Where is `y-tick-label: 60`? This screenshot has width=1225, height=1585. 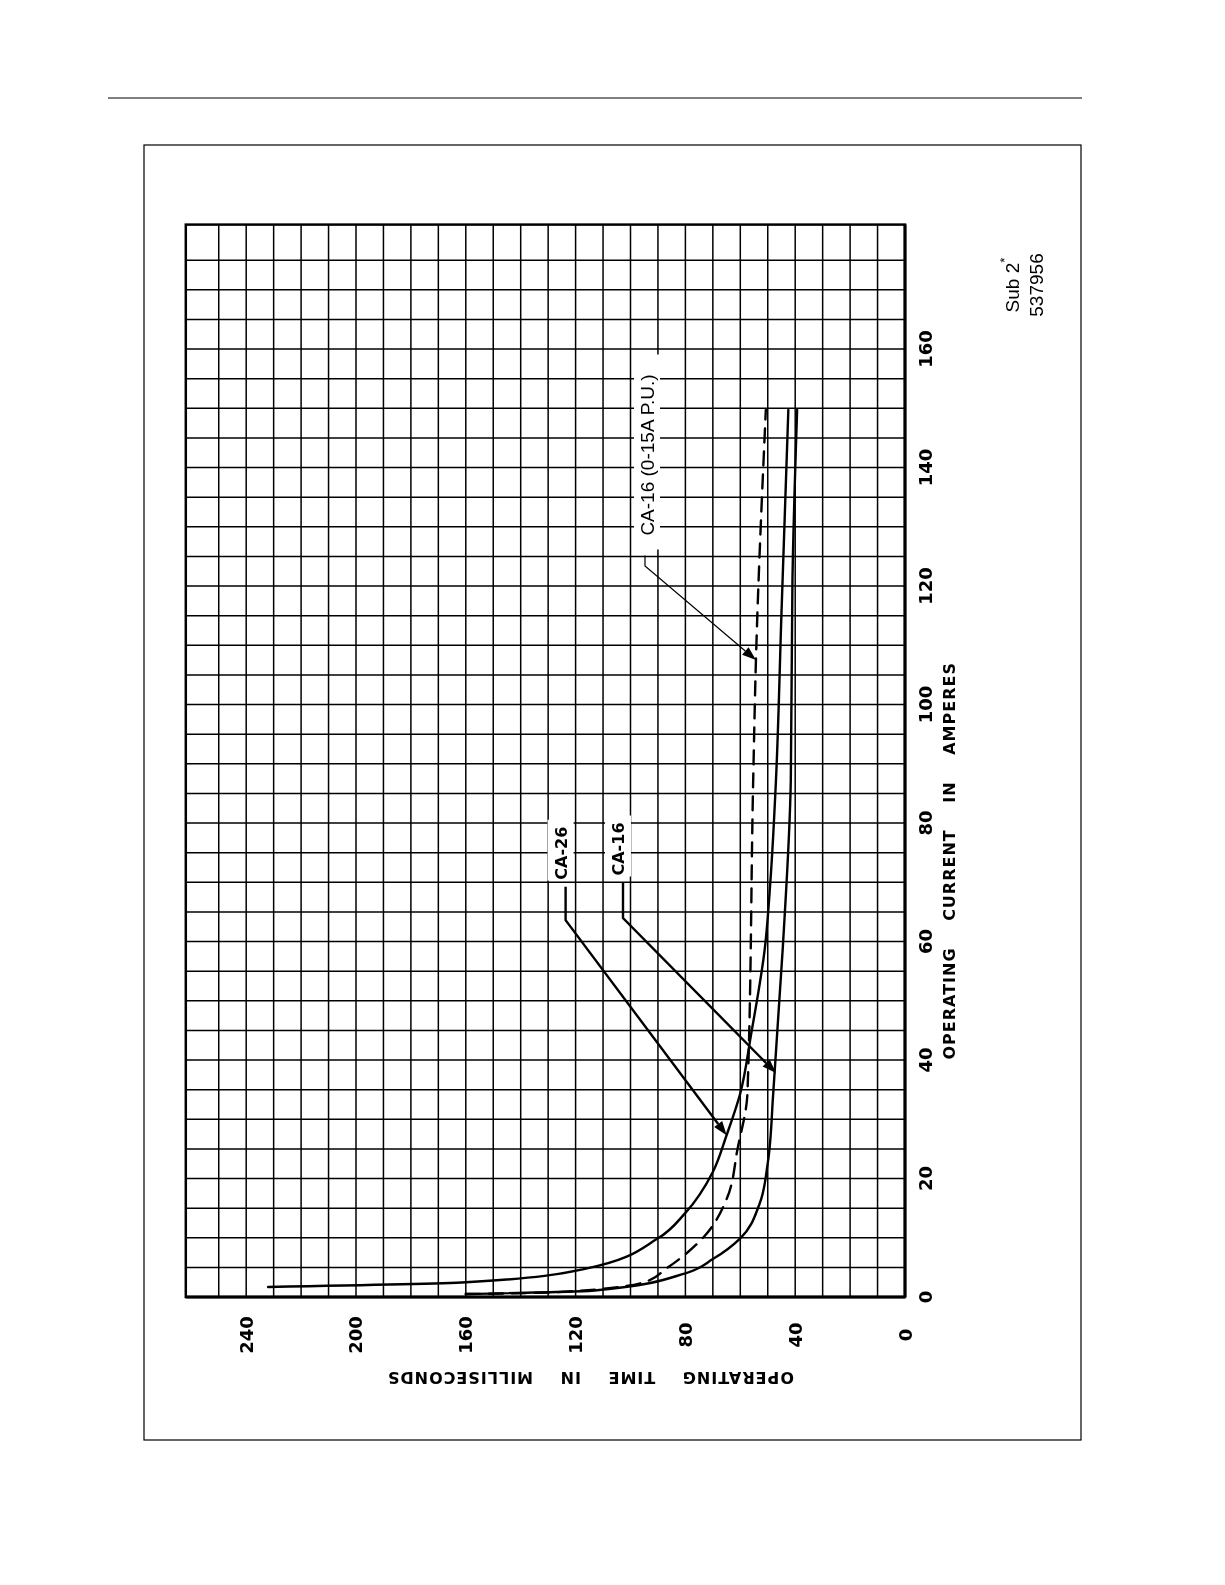
y-tick-label: 60 is located at coordinates (925, 941).